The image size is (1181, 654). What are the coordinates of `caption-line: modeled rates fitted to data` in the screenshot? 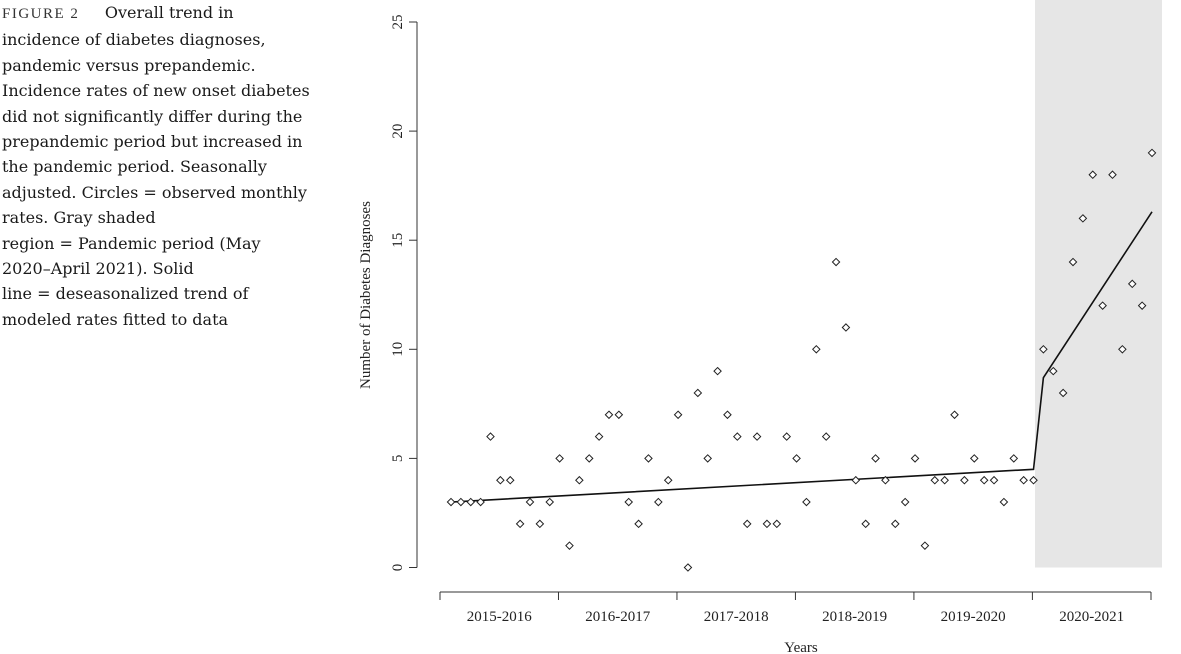 It's located at (115, 319).